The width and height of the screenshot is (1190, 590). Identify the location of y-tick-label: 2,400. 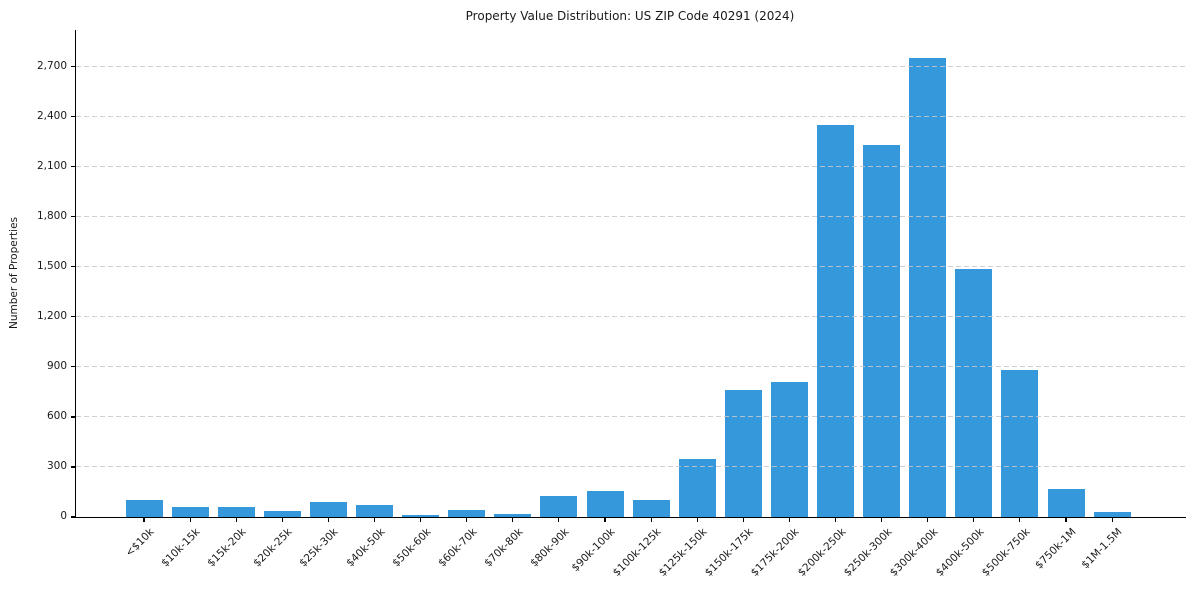
(51, 115).